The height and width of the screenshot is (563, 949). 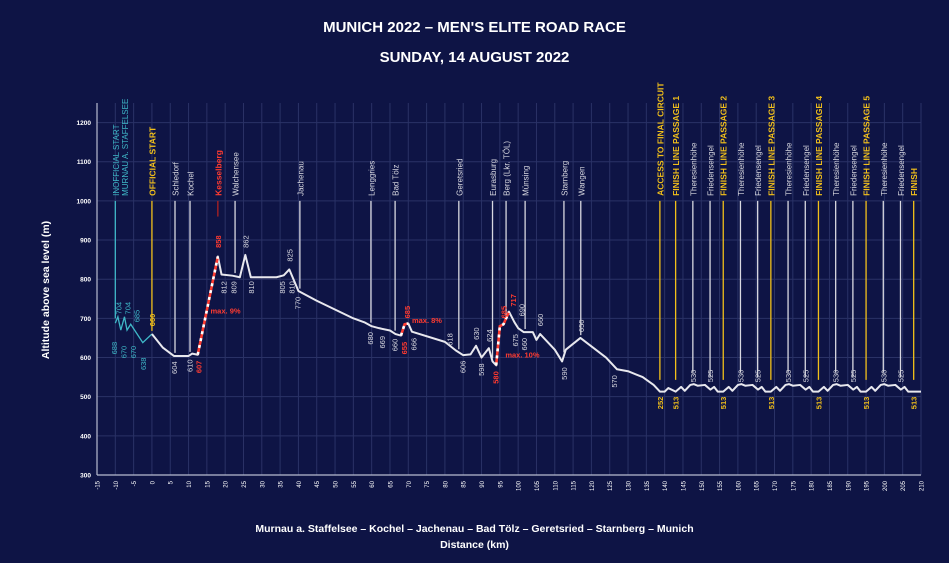 What do you see at coordinates (868, 485) in the screenshot?
I see `x-tick-label: 195` at bounding box center [868, 485].